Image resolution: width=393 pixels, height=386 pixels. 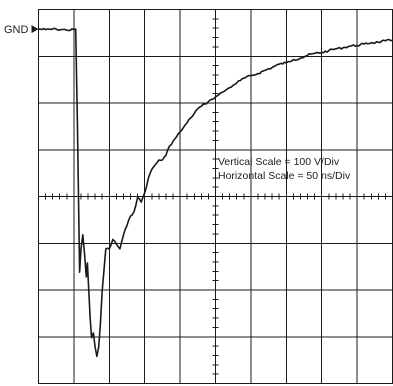 What do you see at coordinates (284, 176) in the screenshot?
I see `horizontal-scale-annotation: Horizontal Scale = 50 ns/Div` at bounding box center [284, 176].